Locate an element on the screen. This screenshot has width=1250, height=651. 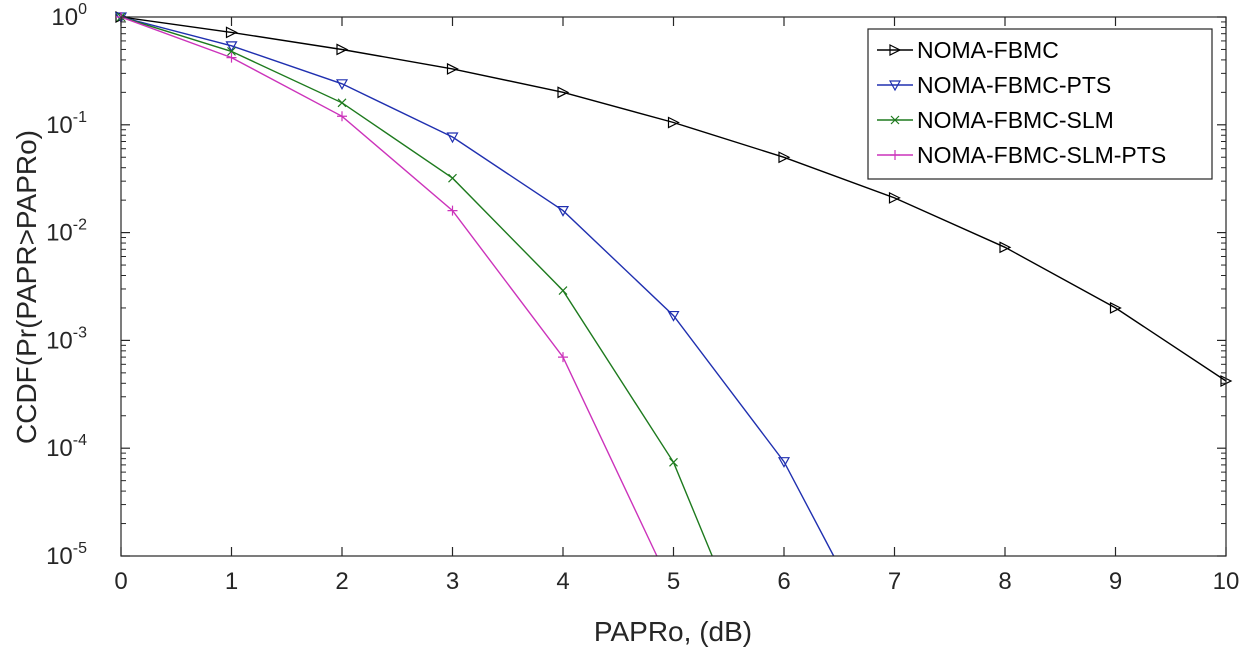
y-axis-label: CCDF(Pr(PAPR>PAPRo) is located at coordinates (26, 287).